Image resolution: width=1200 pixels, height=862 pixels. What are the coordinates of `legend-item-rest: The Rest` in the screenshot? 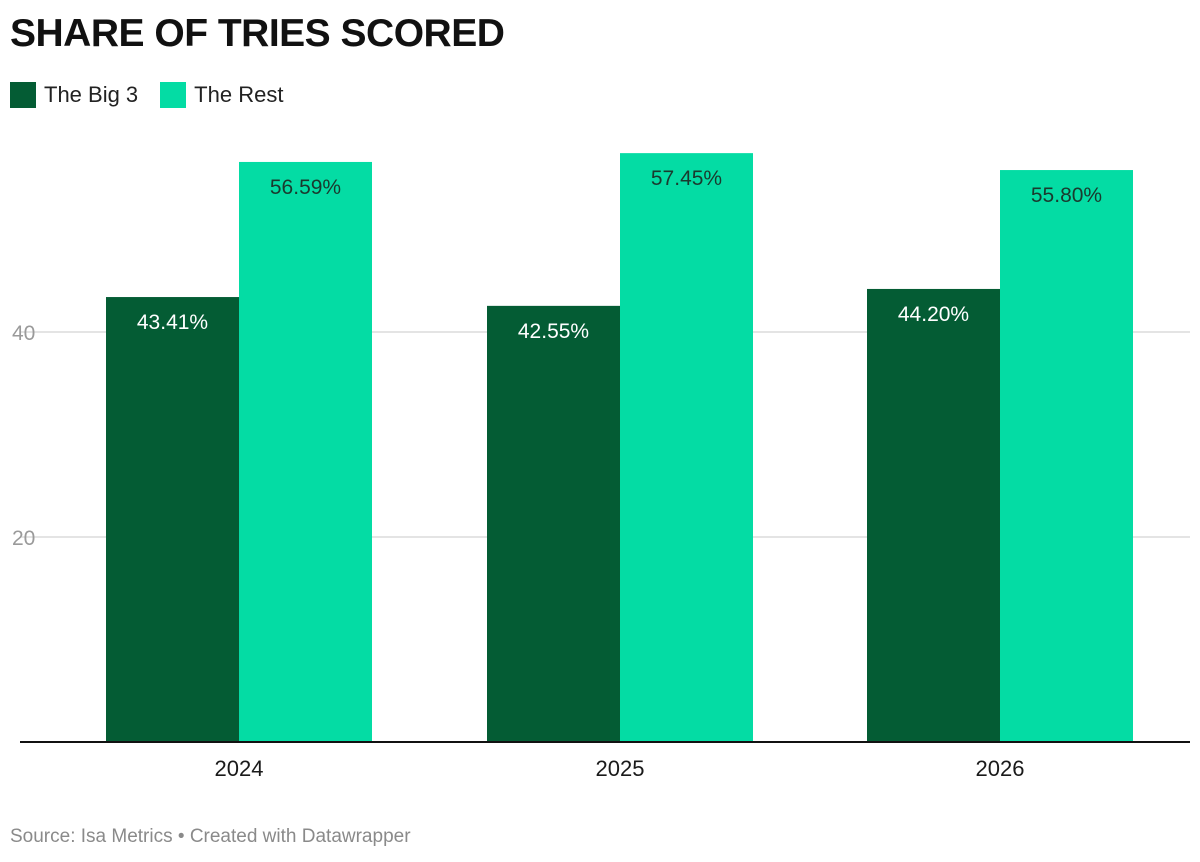 It's located at (221, 95).